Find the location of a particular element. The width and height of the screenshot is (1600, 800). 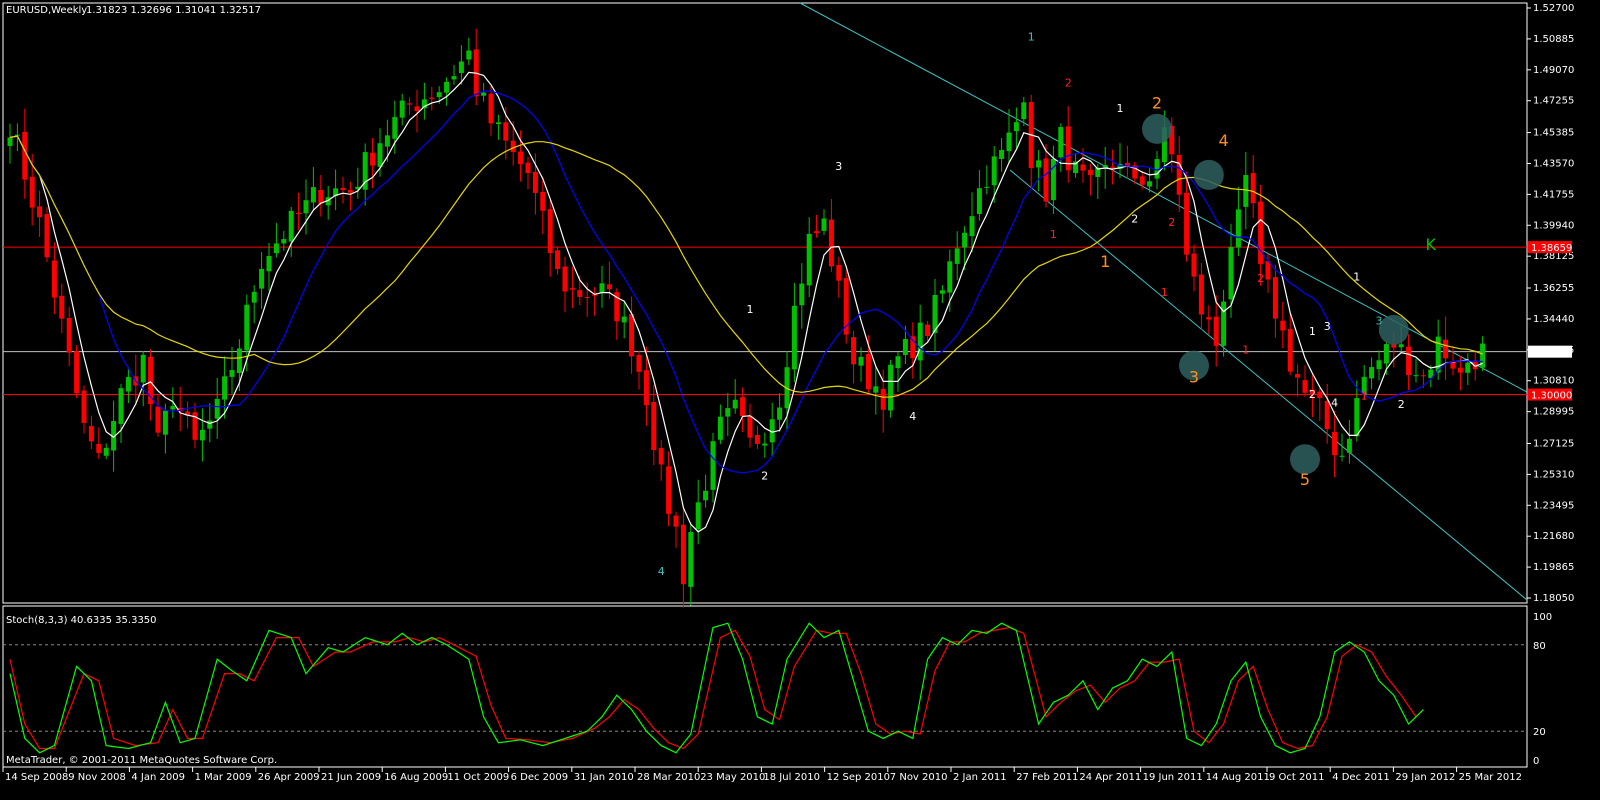

price-tick-label: 1.23495 is located at coordinates (1553, 505).